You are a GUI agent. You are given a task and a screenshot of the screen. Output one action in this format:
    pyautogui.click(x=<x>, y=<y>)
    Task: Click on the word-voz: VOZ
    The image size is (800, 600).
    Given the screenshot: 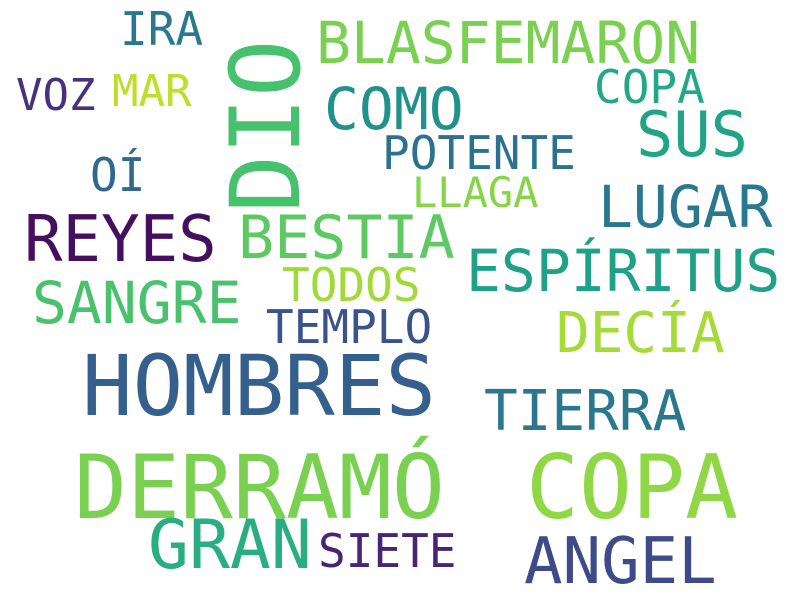 What is the action you would take?
    pyautogui.click(x=56, y=95)
    